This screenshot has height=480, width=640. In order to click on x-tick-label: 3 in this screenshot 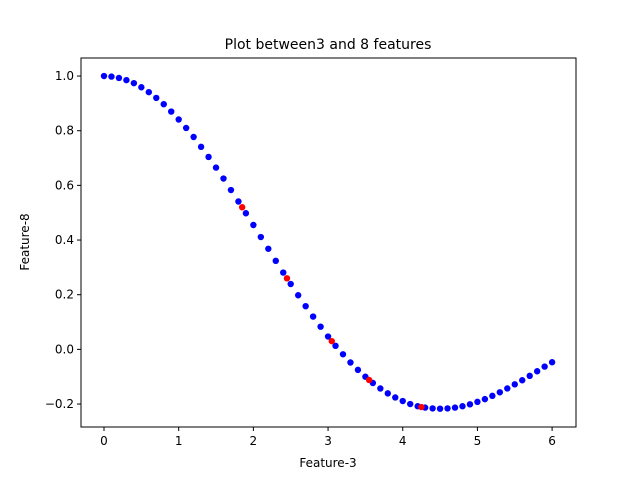, I will do `click(328, 441)`.